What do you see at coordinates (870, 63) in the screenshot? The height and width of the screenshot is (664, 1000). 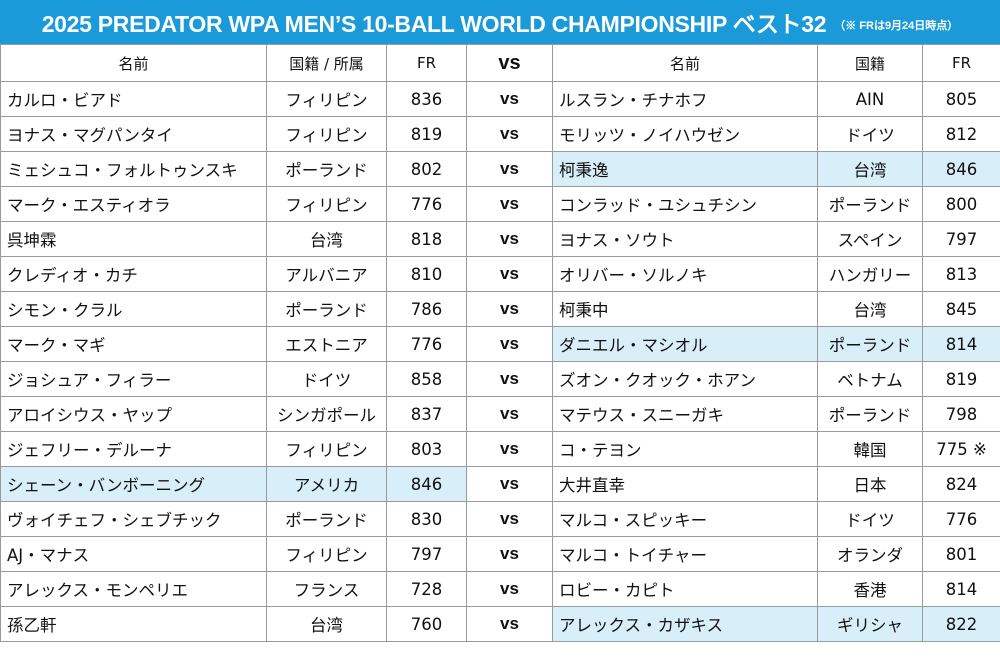 I see `col-header-right-country: 国籍` at bounding box center [870, 63].